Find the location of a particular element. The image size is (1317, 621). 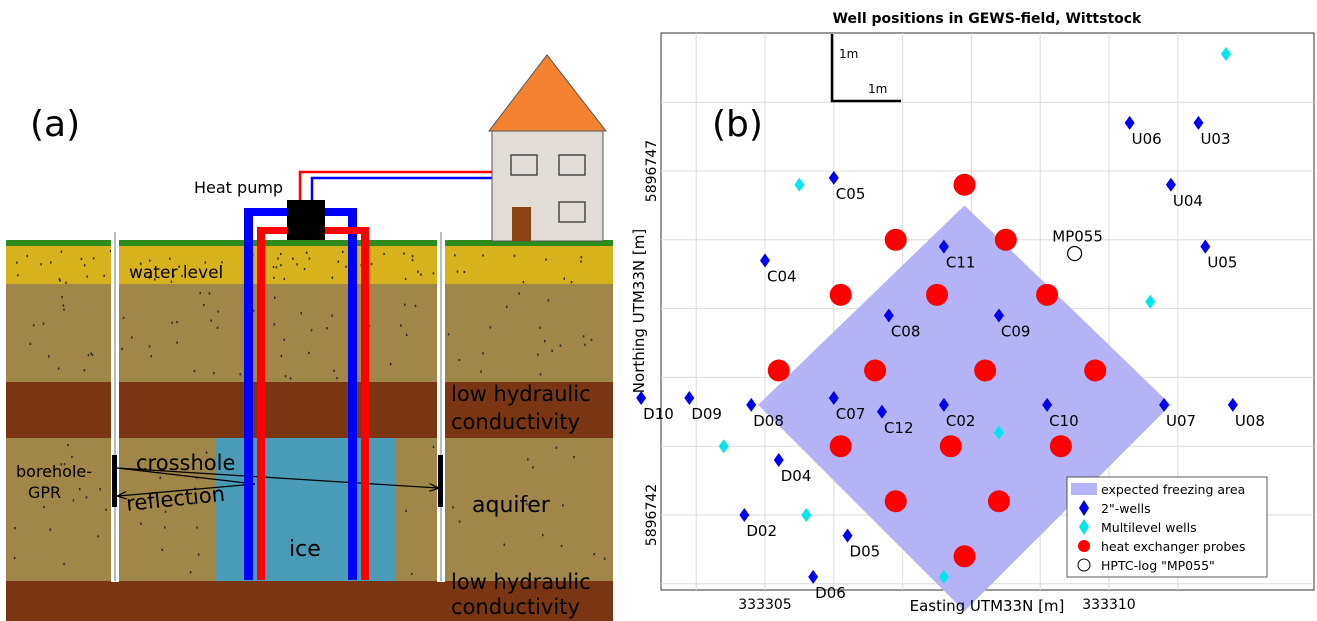

well-label: U08 is located at coordinates (1250, 421).